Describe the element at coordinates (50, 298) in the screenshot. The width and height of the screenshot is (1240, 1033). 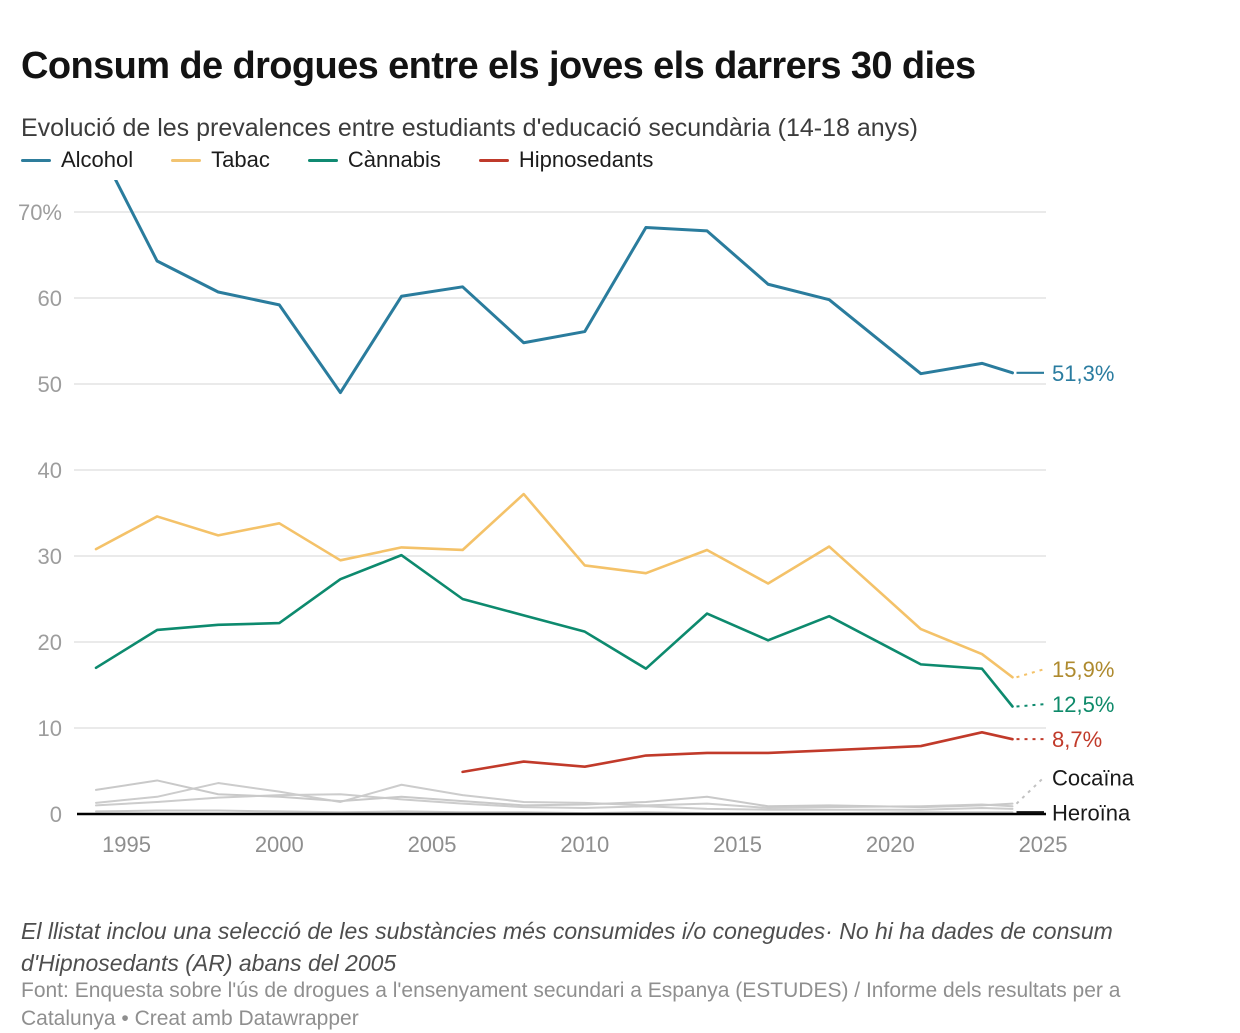
I see `y-tick-label: 60` at that location.